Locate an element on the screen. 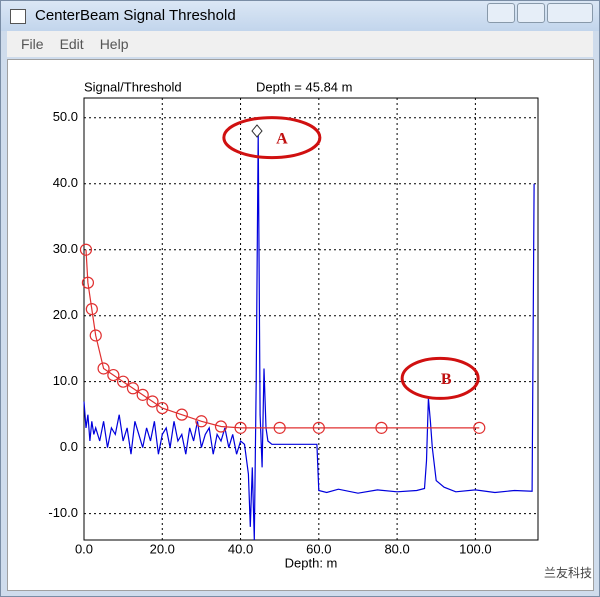  annotation-label: B is located at coordinates (446, 379).